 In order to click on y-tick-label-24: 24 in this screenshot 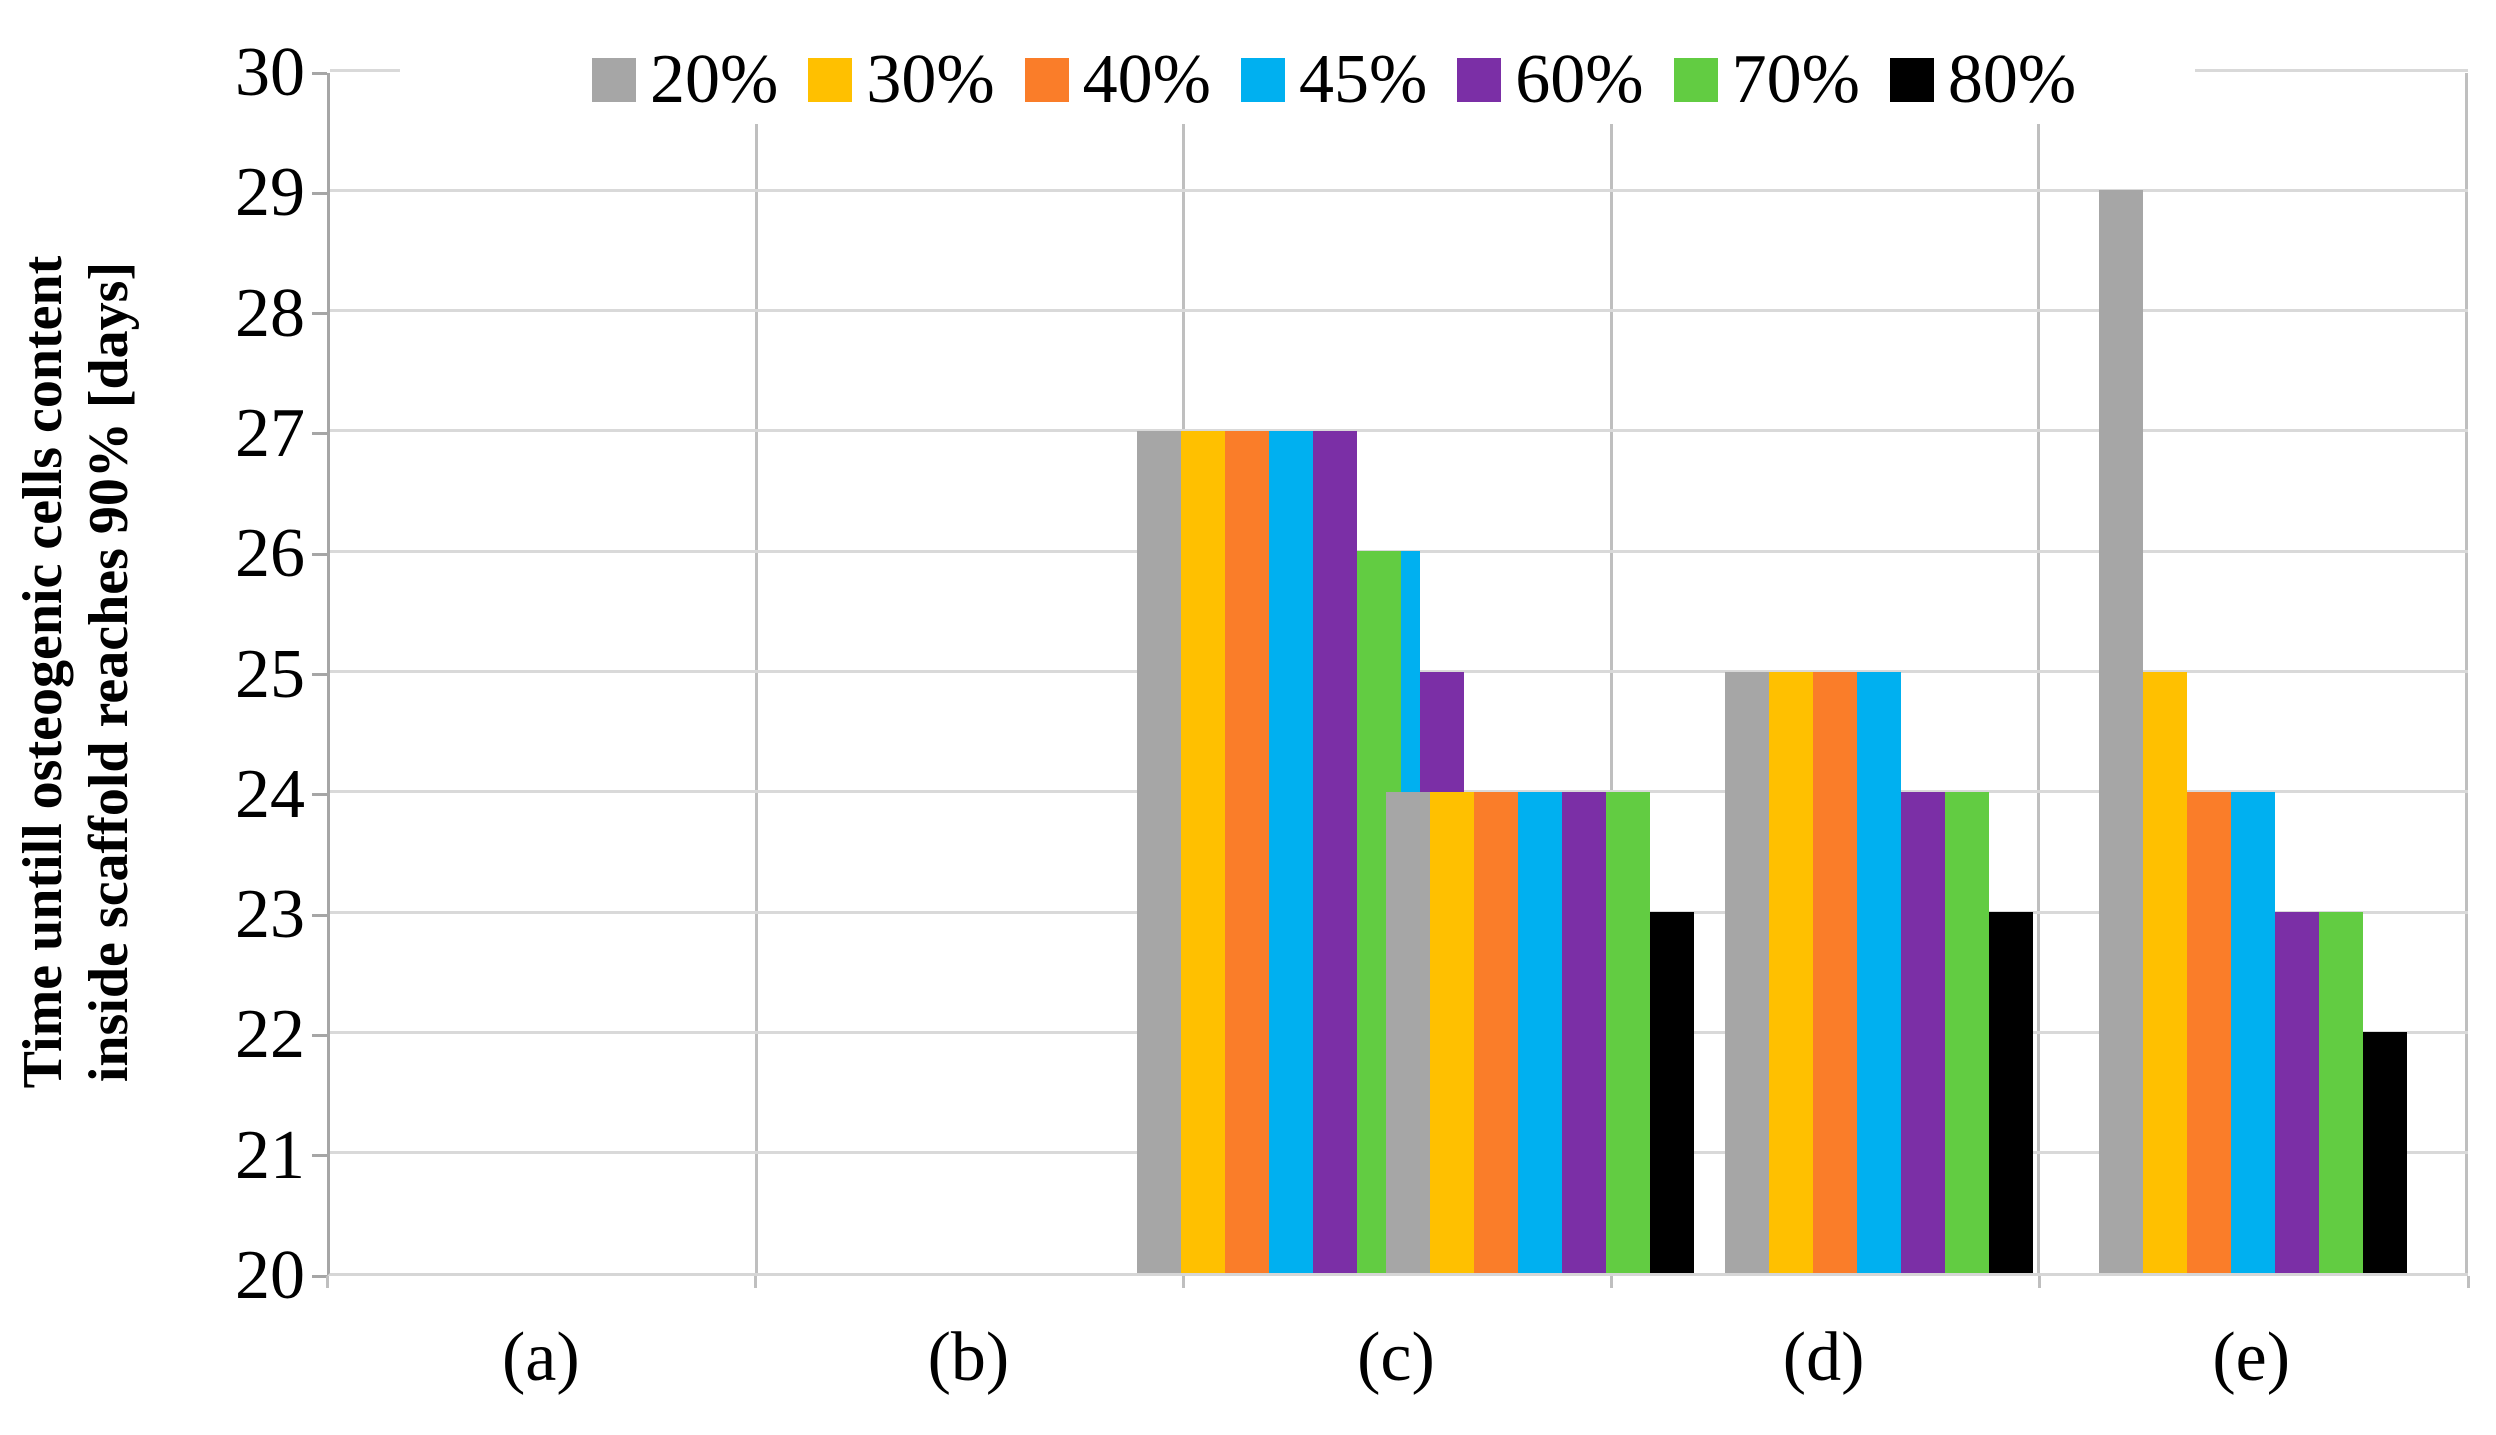, I will do `click(270, 794)`.